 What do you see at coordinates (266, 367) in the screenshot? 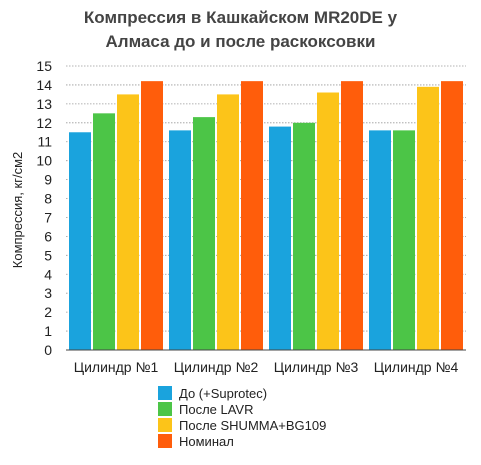
I see `x-axis-categories: Цилиндр №1 Цилиндр №2 Цилиндр №3 Цилиндр №4` at bounding box center [266, 367].